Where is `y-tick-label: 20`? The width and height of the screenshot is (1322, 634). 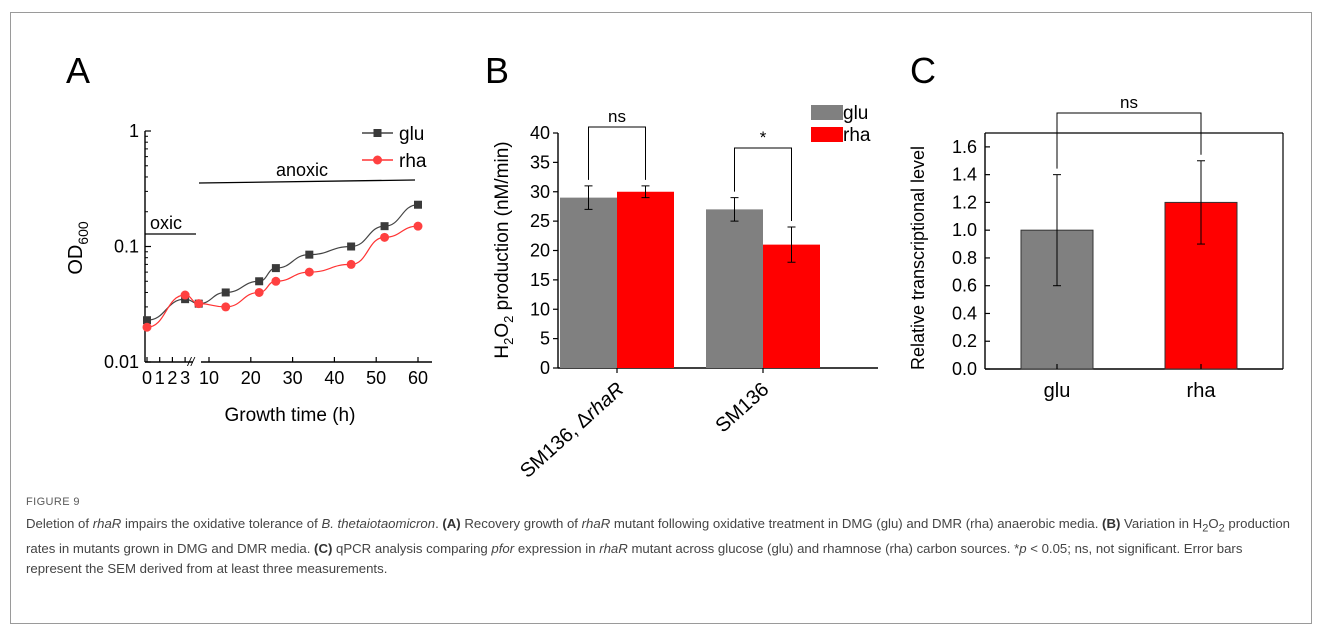 y-tick-label: 20 is located at coordinates (540, 251).